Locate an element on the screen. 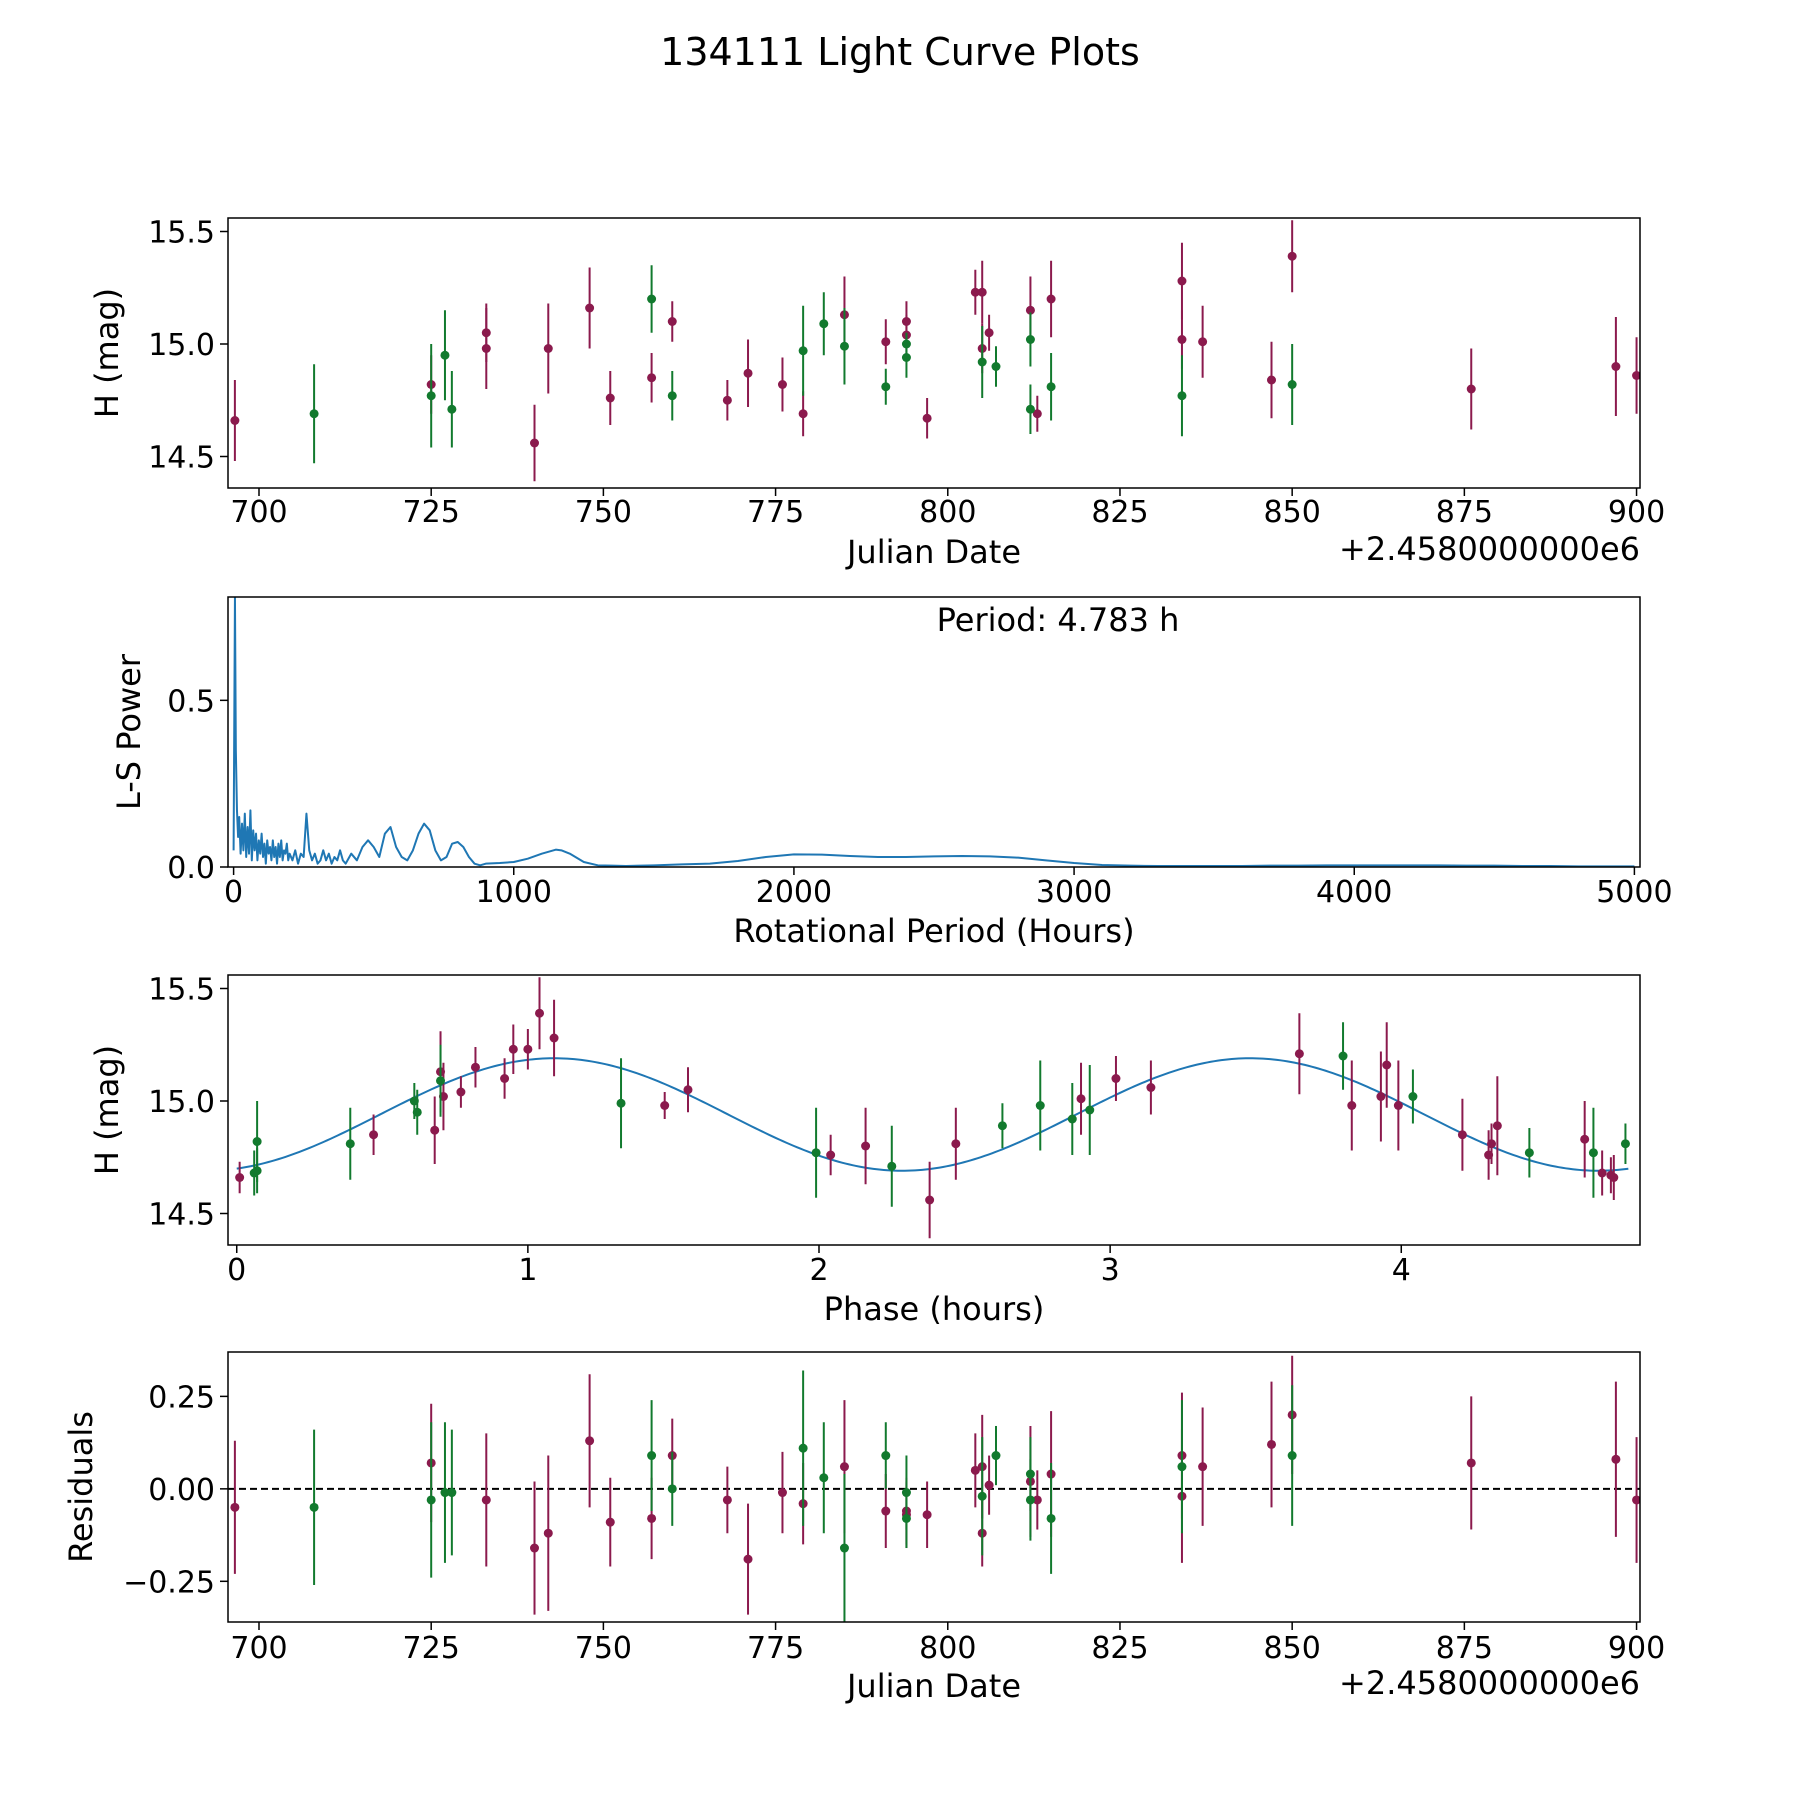 The width and height of the screenshot is (1800, 1800). x-axis-label: Phase (hours) is located at coordinates (934, 1309).